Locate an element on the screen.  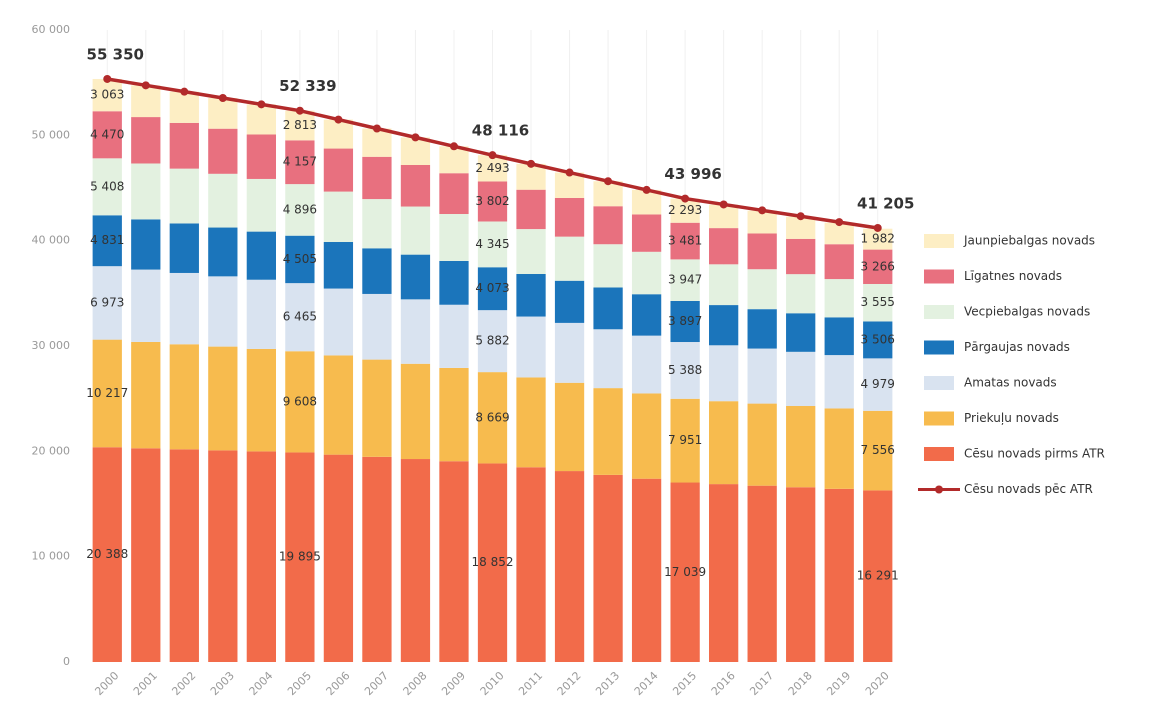
value-label: 6 973 is located at coordinates (107, 302).